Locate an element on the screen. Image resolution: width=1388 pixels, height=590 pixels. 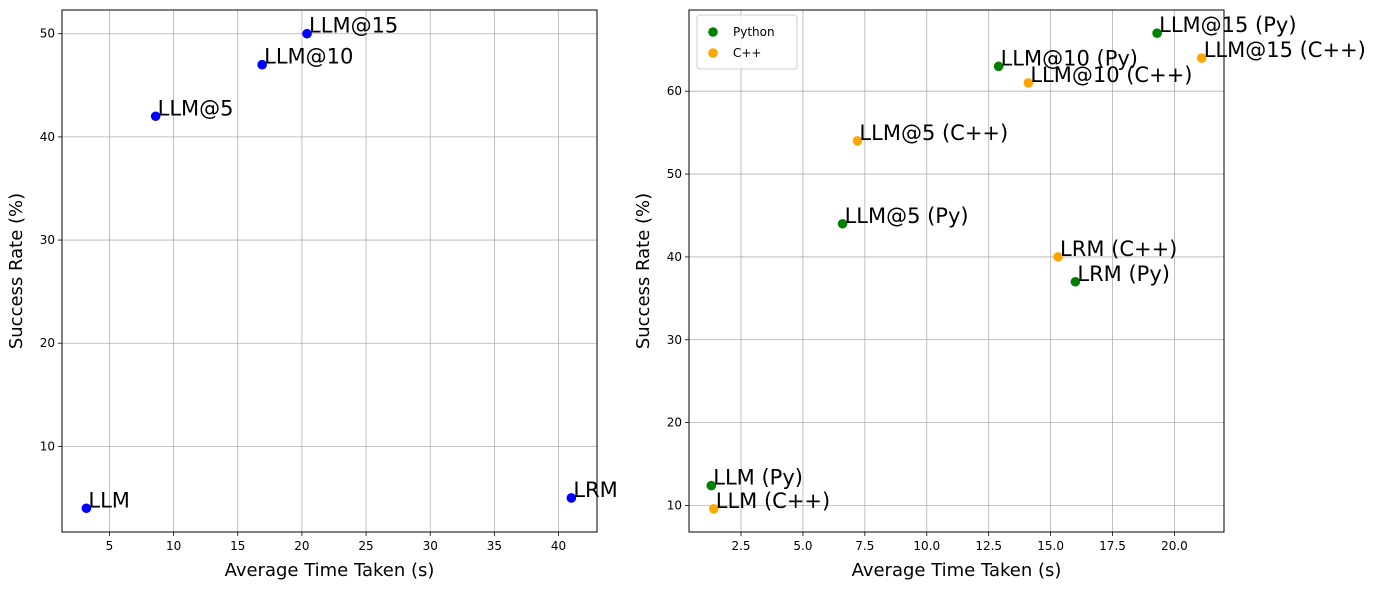
x-tick-label: 30 is located at coordinates (430, 546).